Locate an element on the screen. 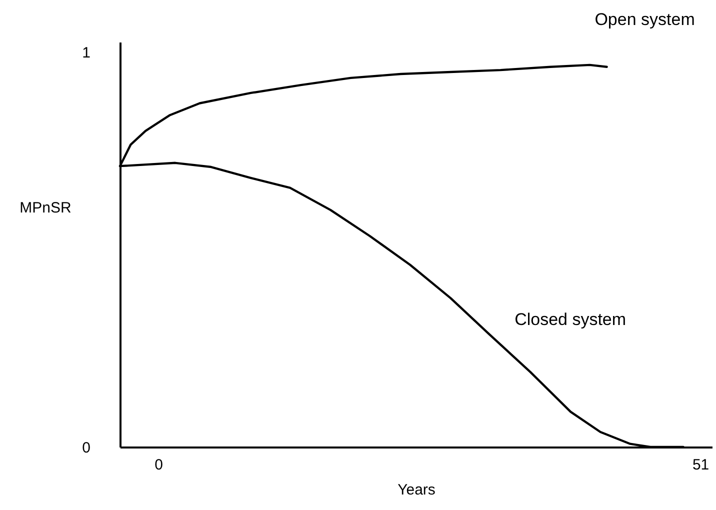  series-label: Closed system is located at coordinates (570, 319).